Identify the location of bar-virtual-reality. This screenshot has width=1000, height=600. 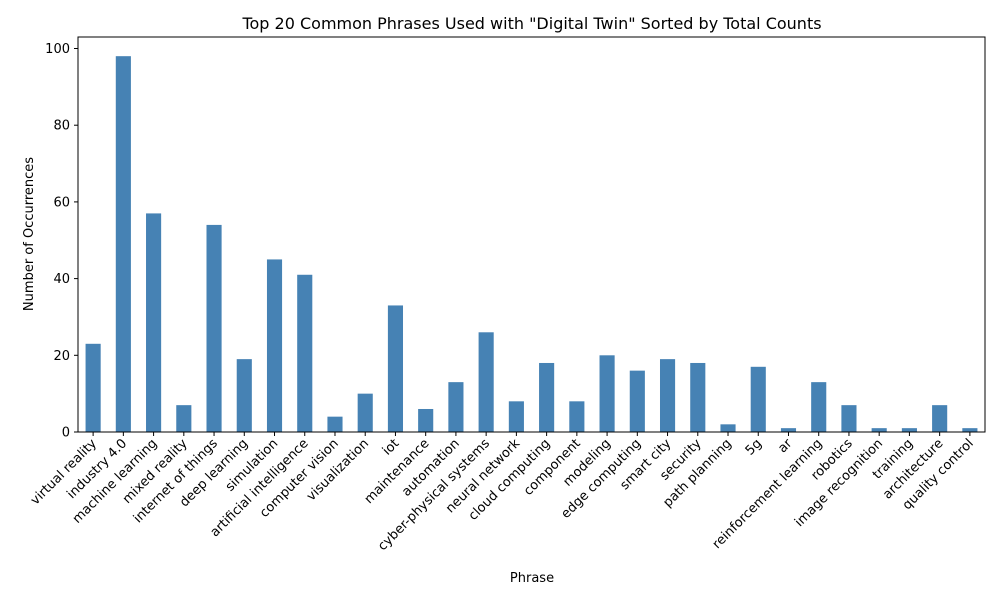
(93, 387).